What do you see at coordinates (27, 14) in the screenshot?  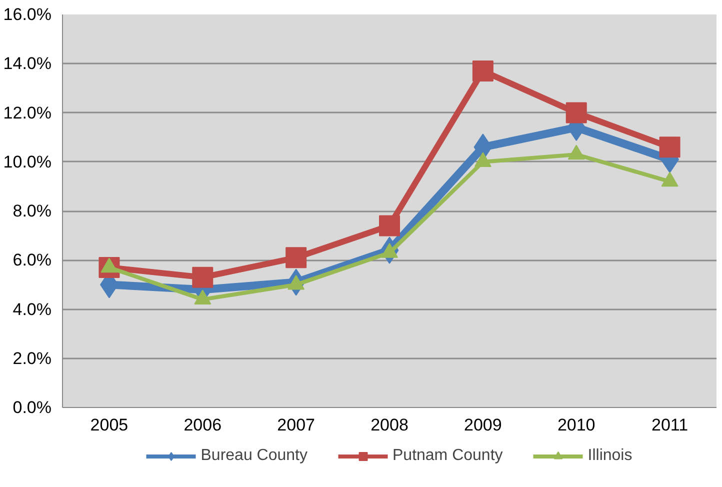 I see `y-tick-label: 16.0%` at bounding box center [27, 14].